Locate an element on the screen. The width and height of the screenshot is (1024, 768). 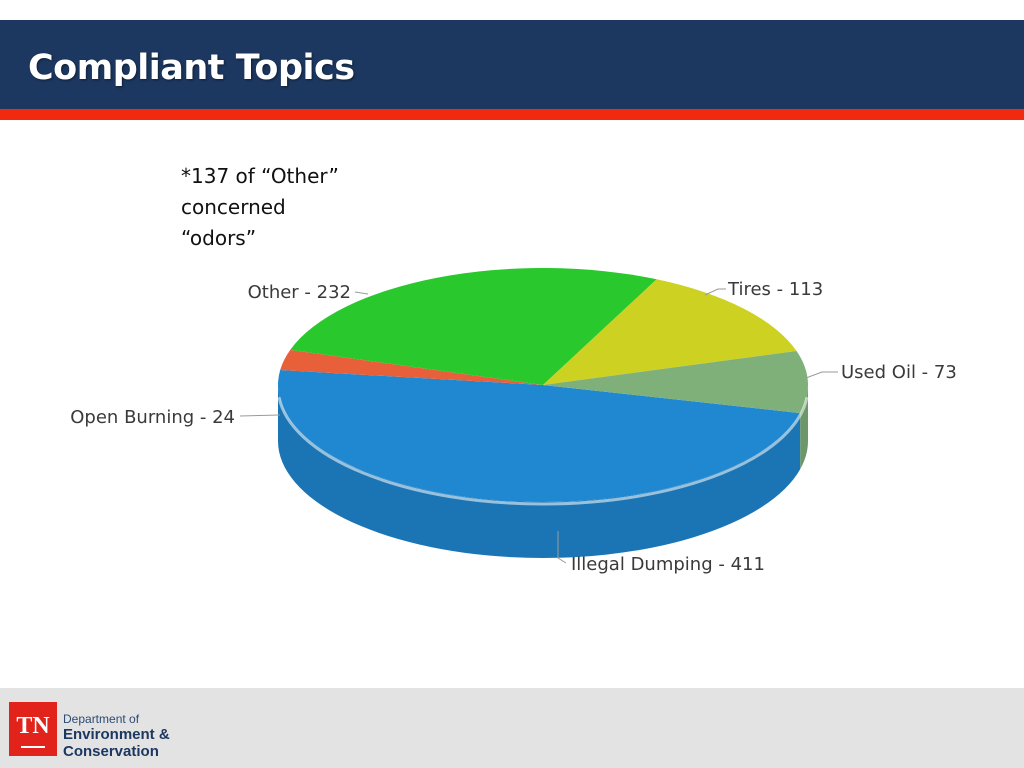
leader-line-used-oil is located at coordinates (821, 375).